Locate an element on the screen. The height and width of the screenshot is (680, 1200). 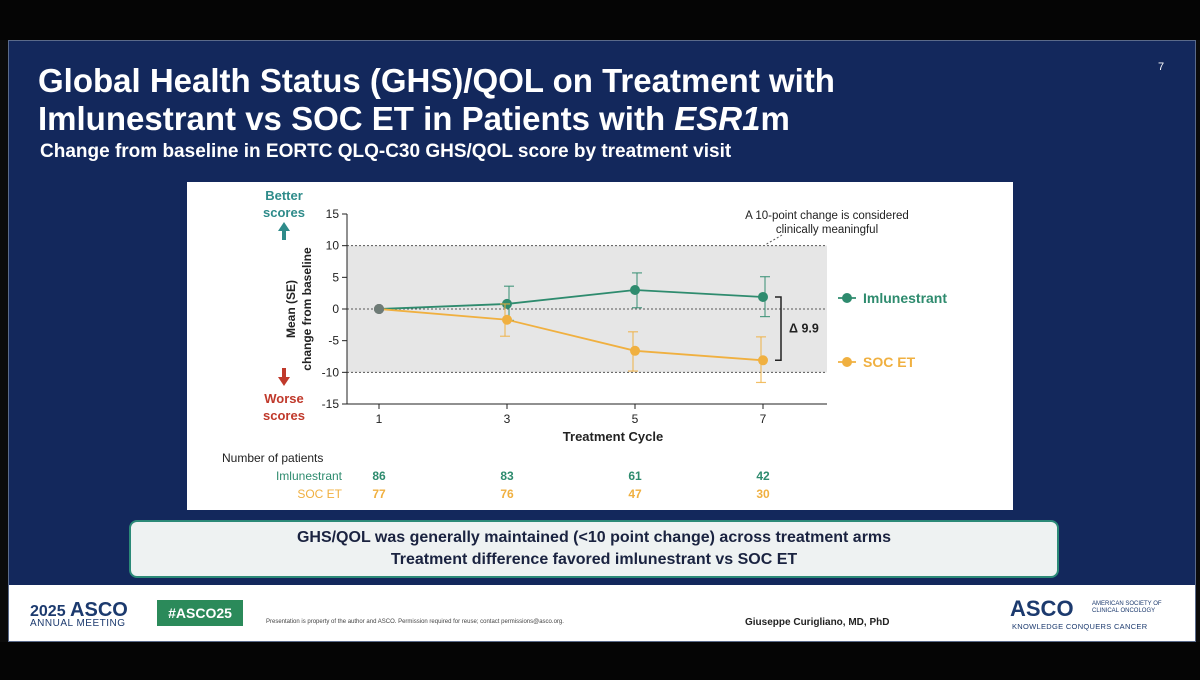
y-axis-title-line2: change from baseline is located at coordinates (307, 309).